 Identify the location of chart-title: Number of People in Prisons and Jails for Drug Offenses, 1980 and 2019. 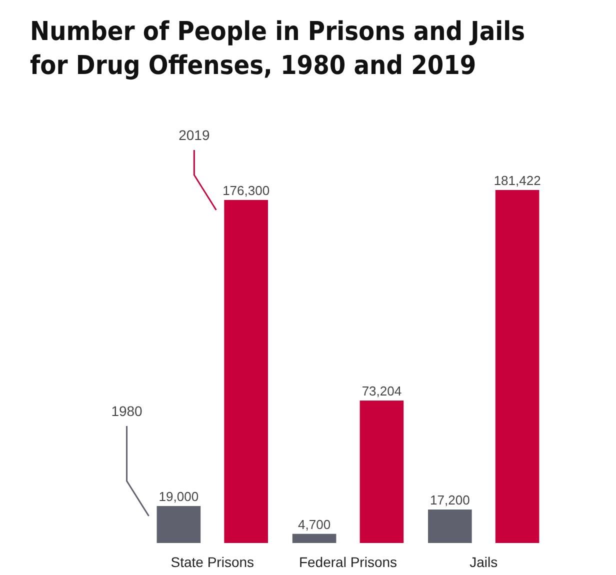
(278, 49).